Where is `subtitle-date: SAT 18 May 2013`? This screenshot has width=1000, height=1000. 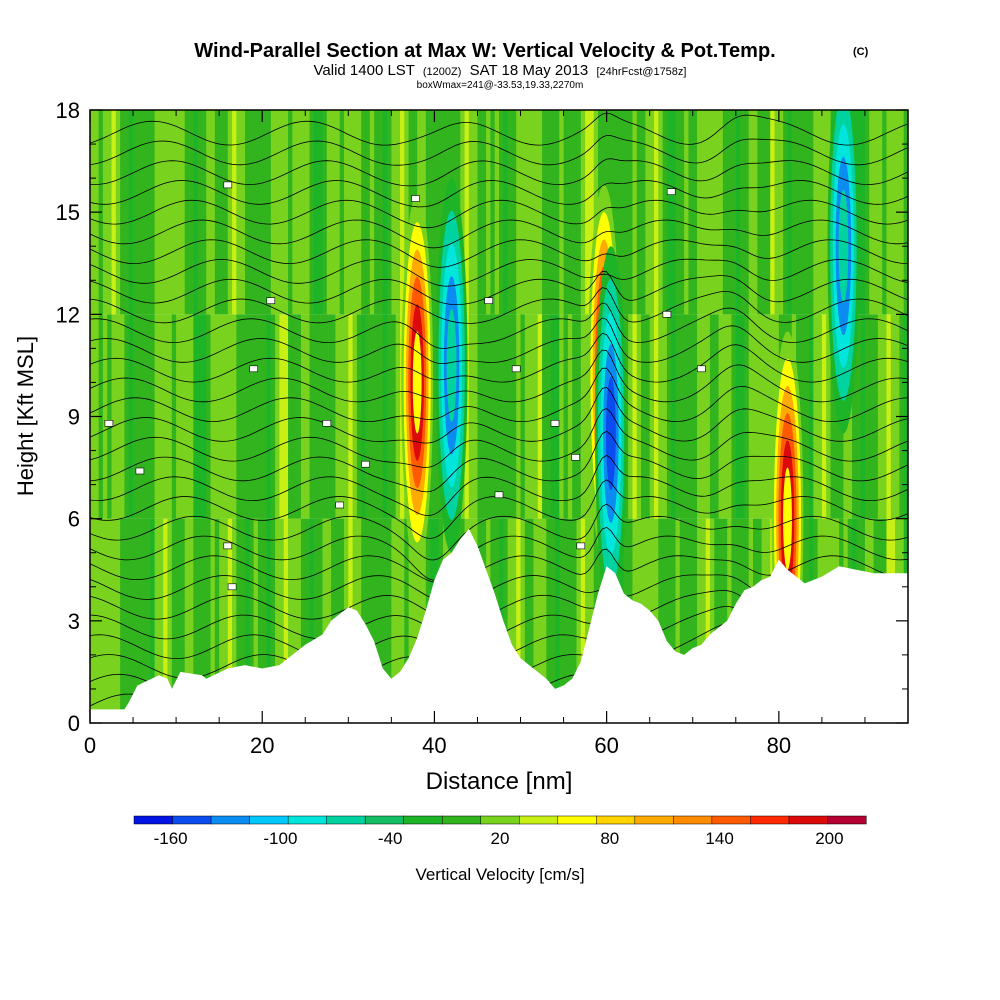
subtitle-date: SAT 18 May 2013 is located at coordinates (529, 70).